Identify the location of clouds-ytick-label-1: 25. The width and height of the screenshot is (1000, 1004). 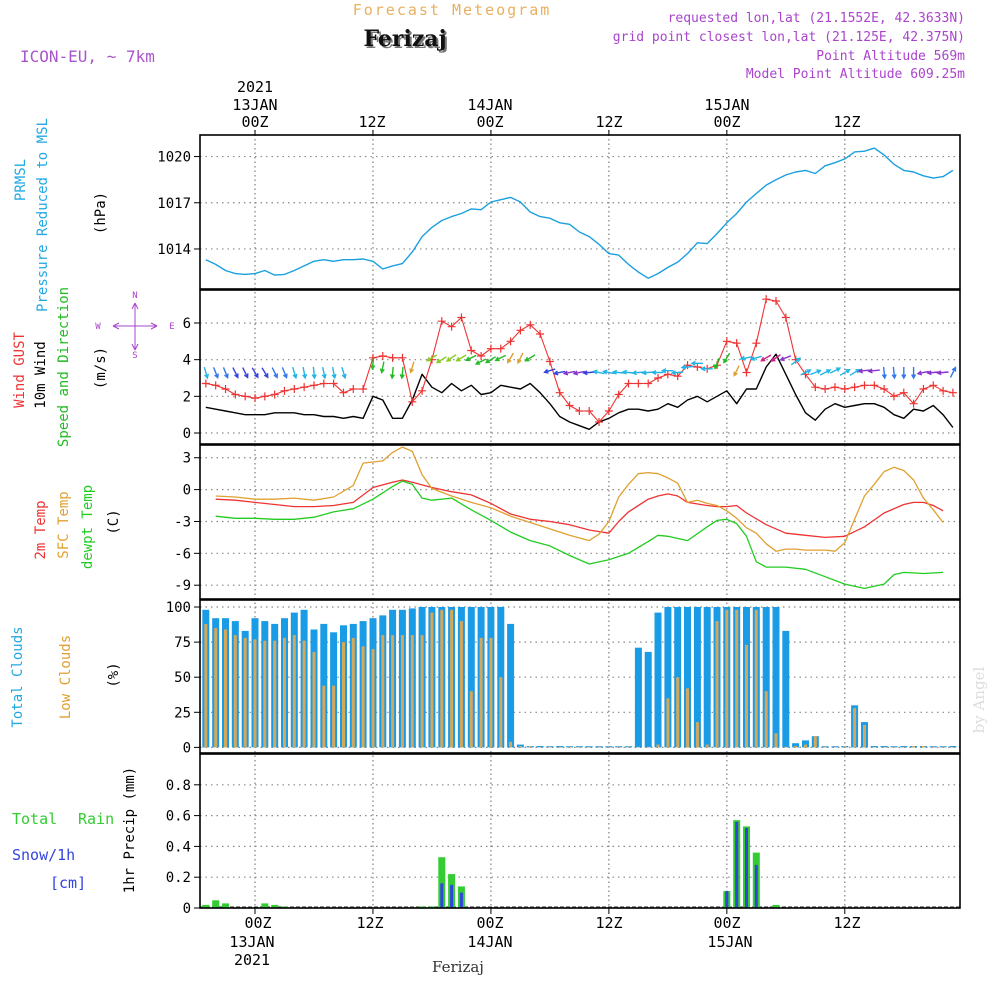
(182, 713).